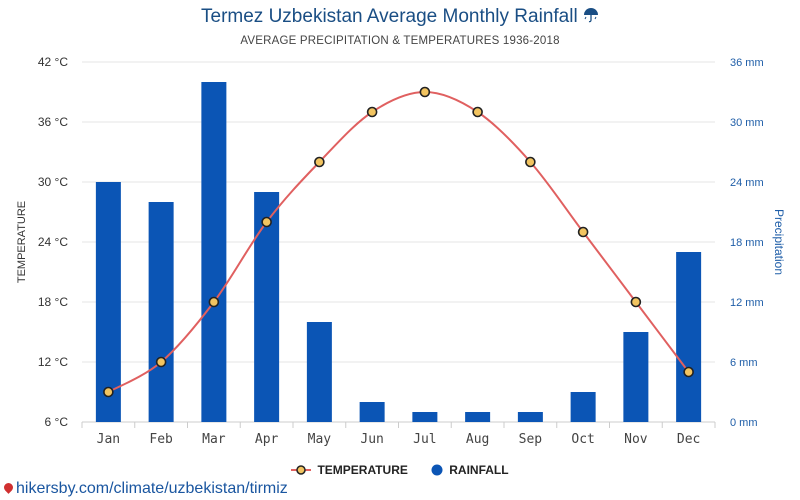 Image resolution: width=800 pixels, height=500 pixels. What do you see at coordinates (267, 439) in the screenshot?
I see `x-tick-label: Apr` at bounding box center [267, 439].